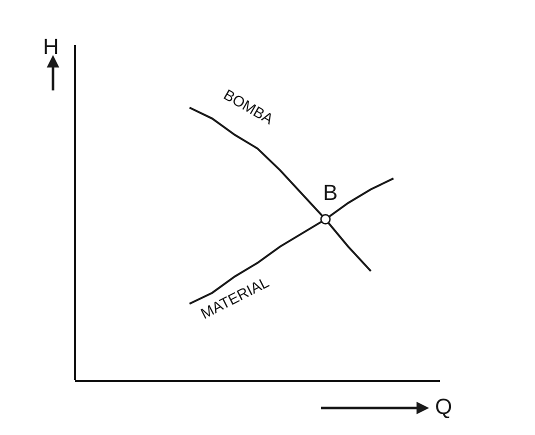  Describe the element at coordinates (51, 46) in the screenshot. I see `y-axis-title: H` at that location.